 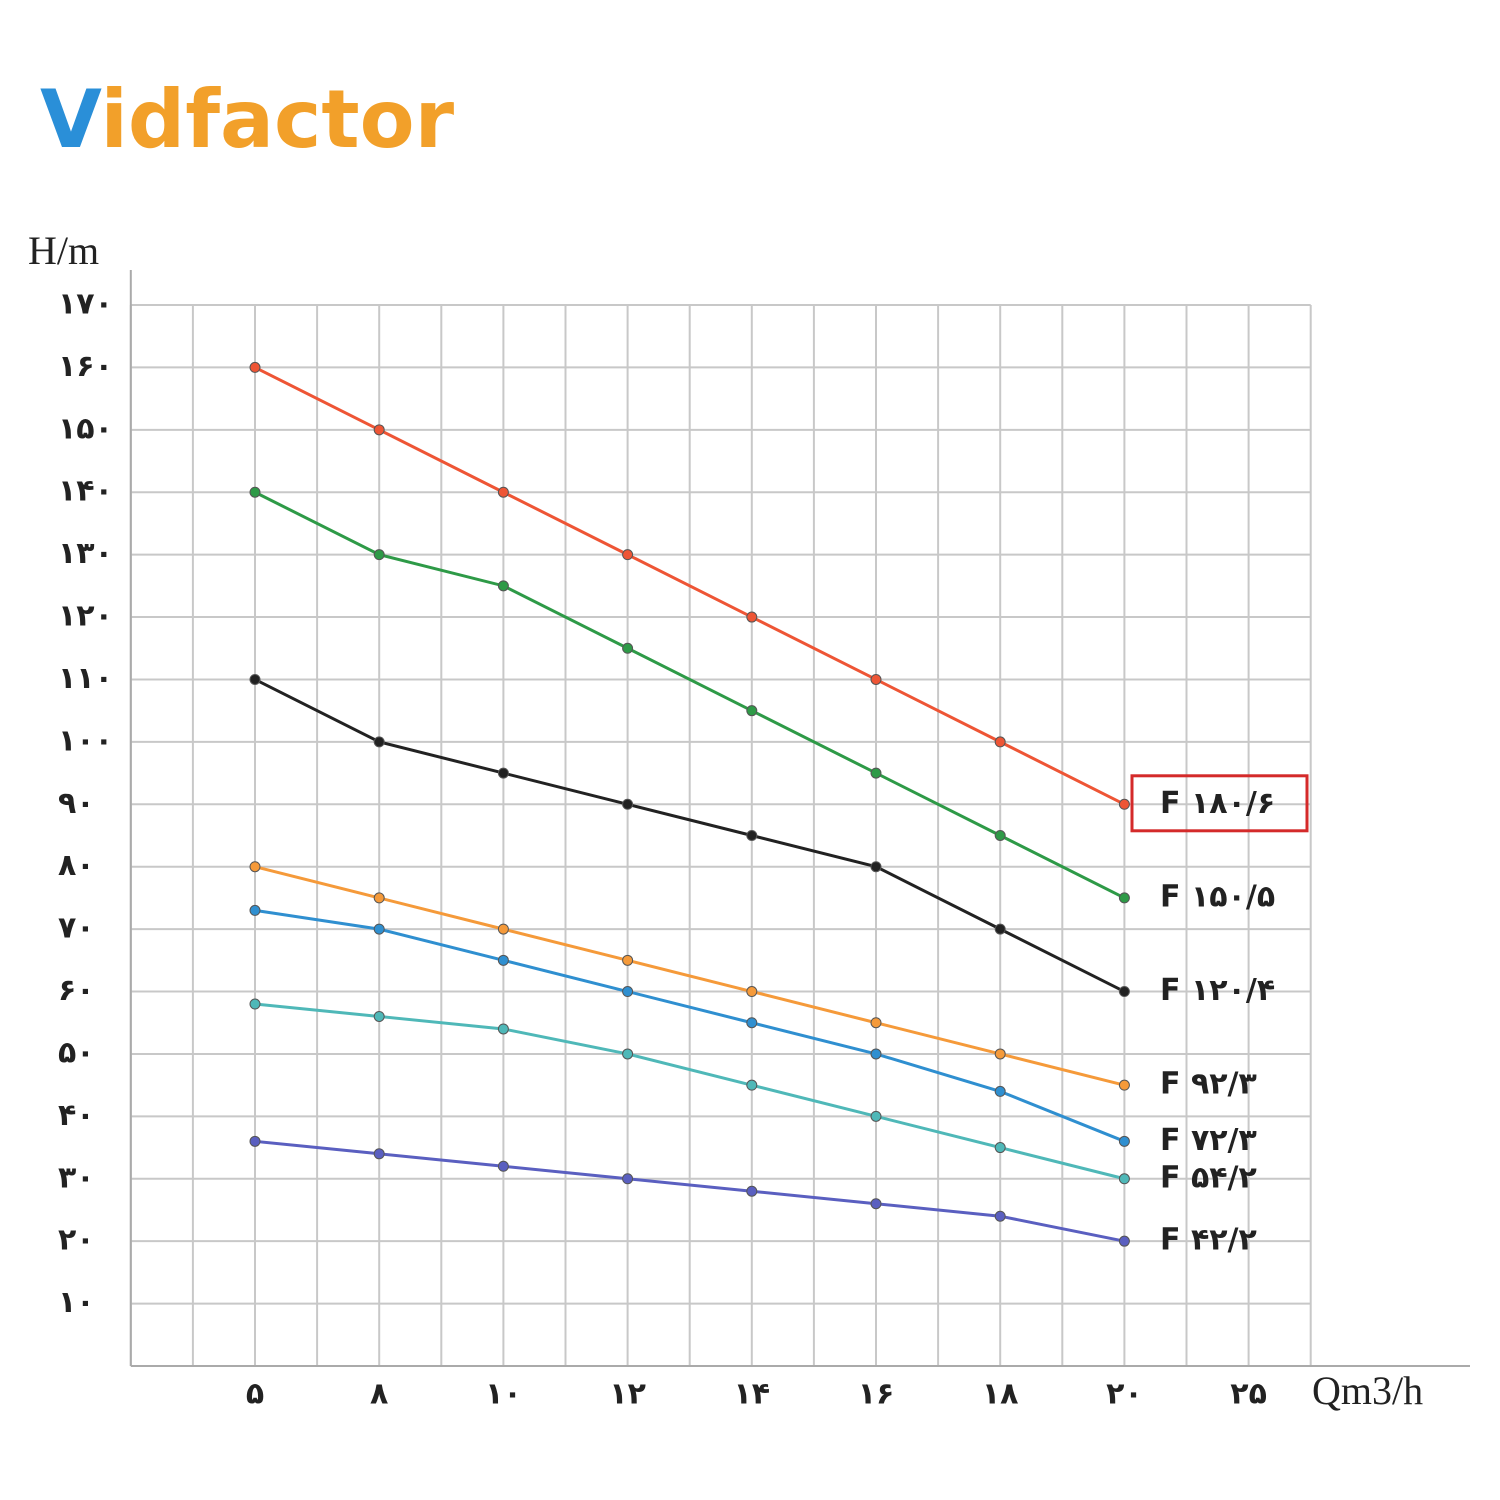 I want to click on y-tick-label: ۶۰, so click(x=76, y=990).